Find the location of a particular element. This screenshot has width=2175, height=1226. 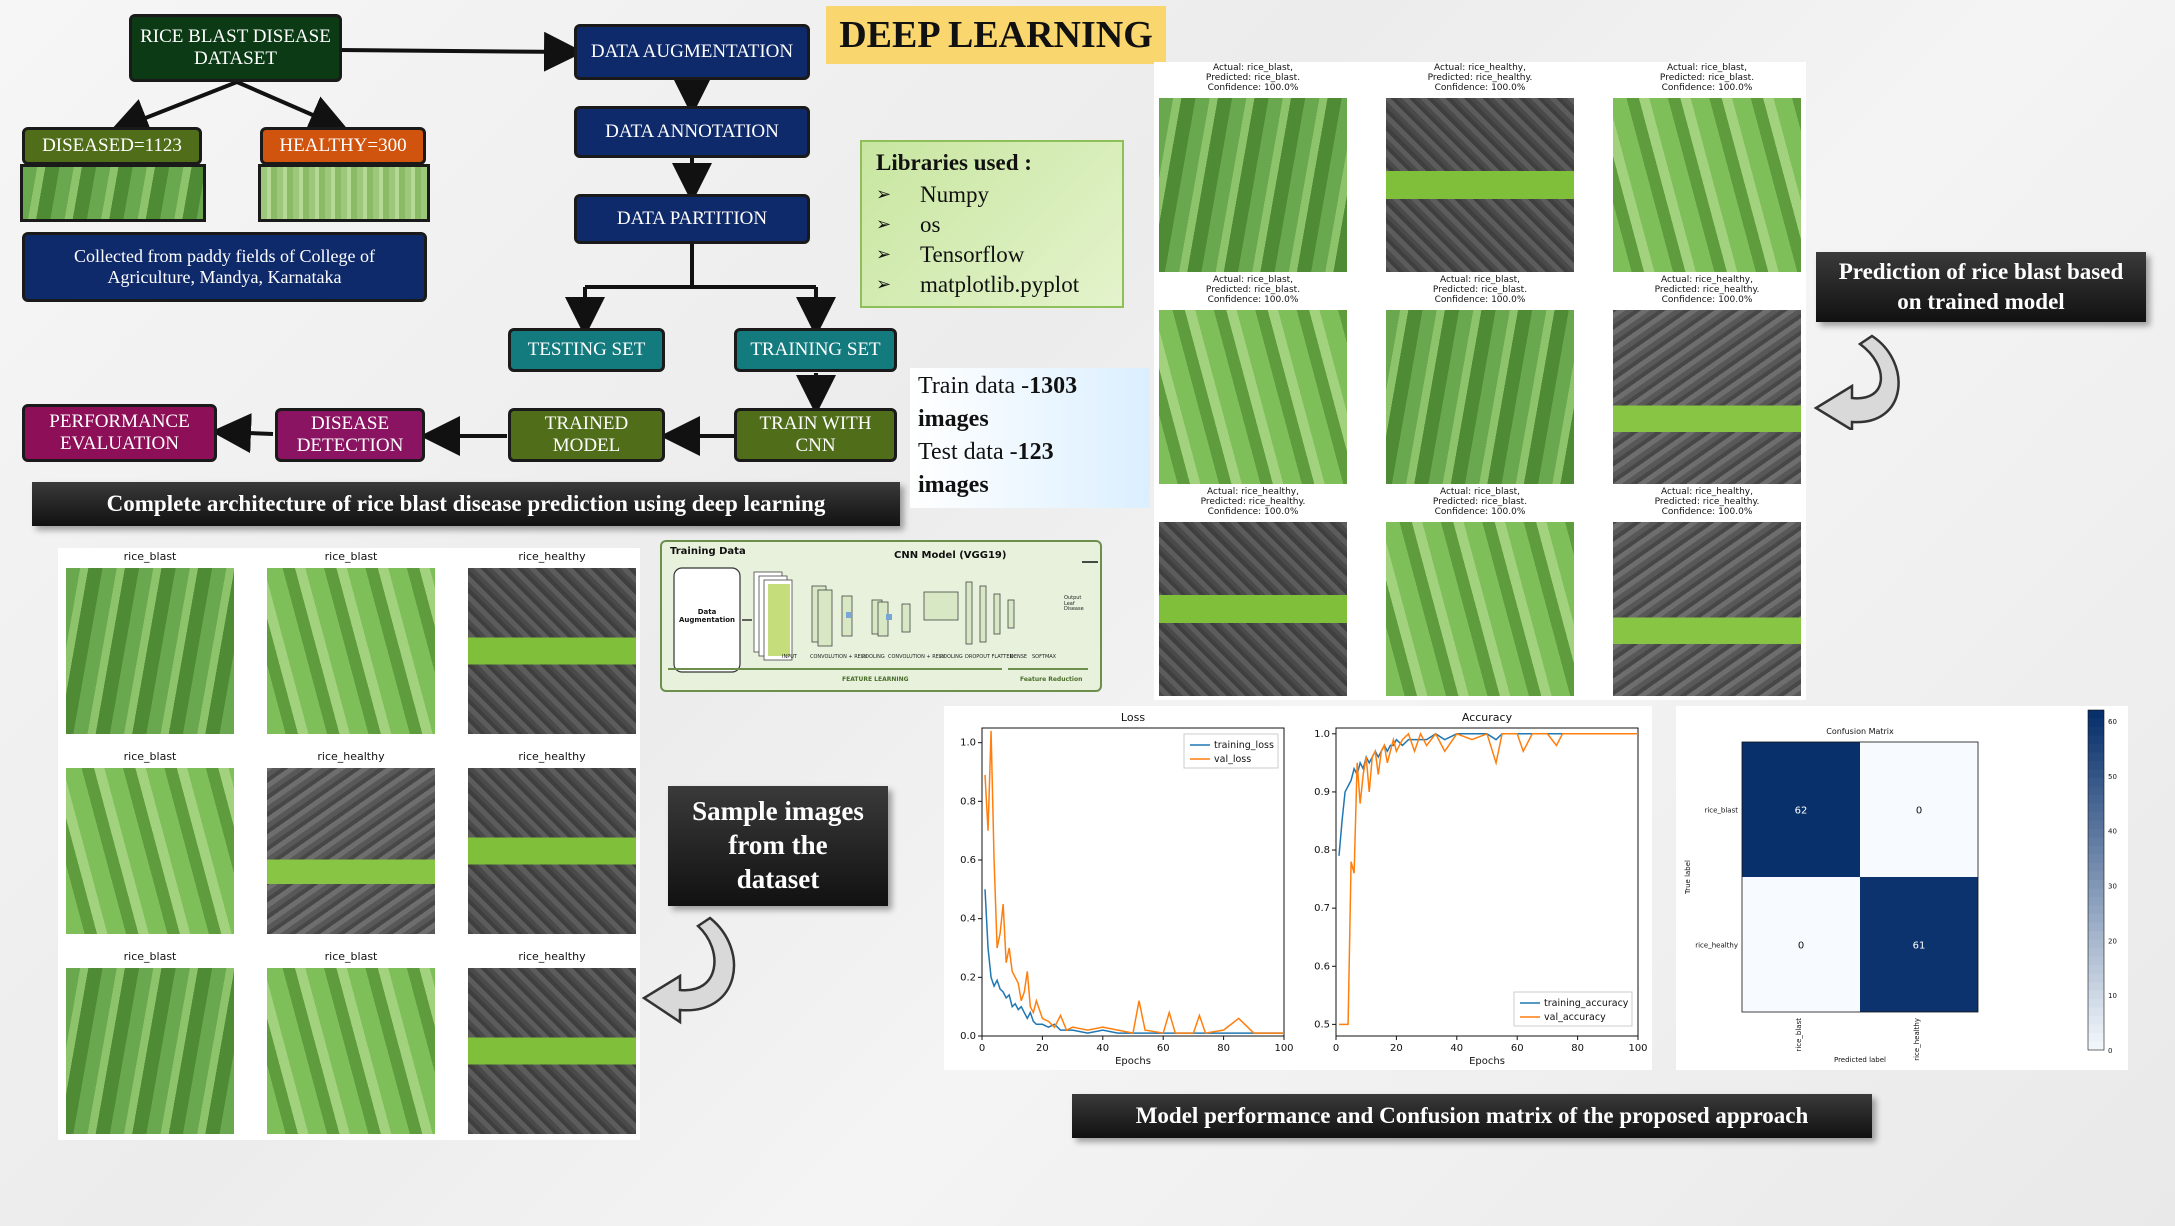

col-label: rice_healthy is located at coordinates (1917, 1039).